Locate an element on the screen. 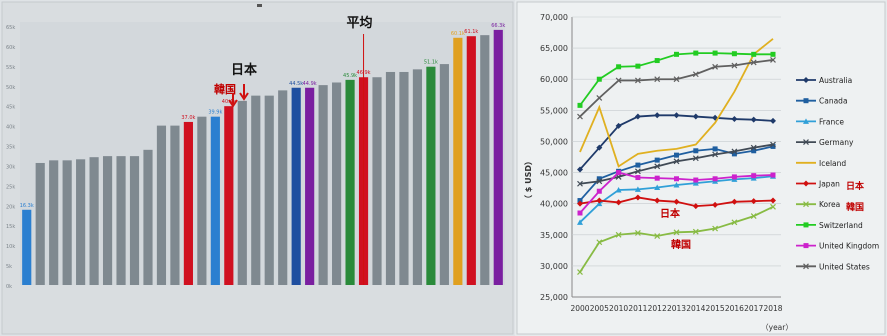  legend-label: Australia is located at coordinates (835, 80).